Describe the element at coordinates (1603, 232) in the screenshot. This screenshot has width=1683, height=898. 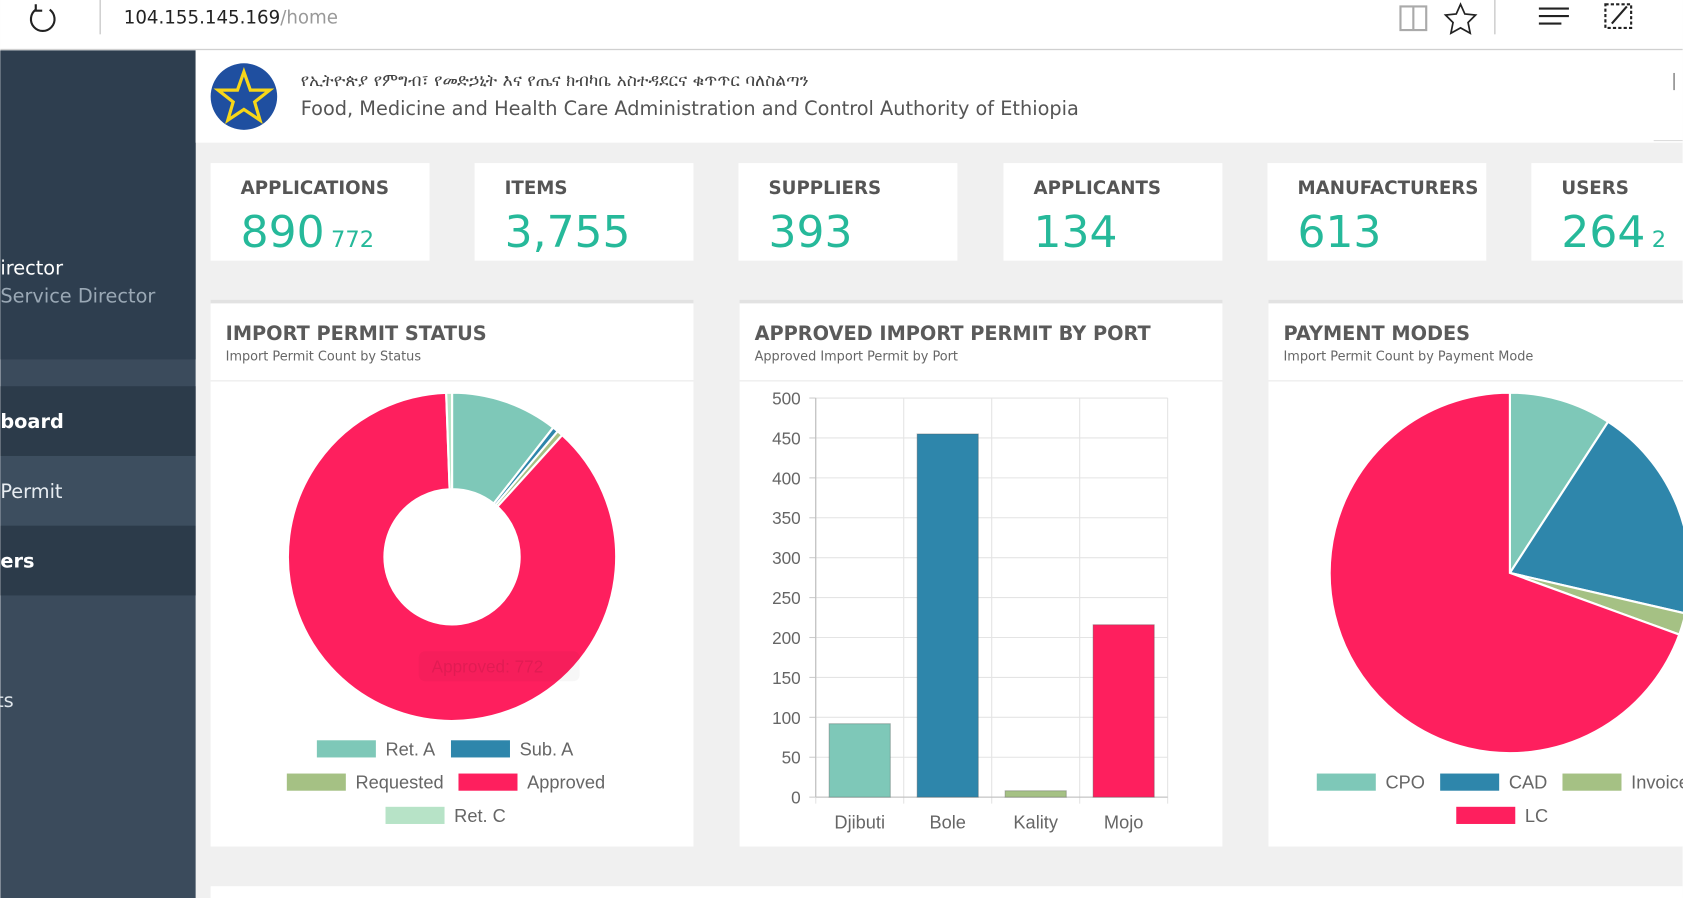
I see `stat-value: 264` at that location.